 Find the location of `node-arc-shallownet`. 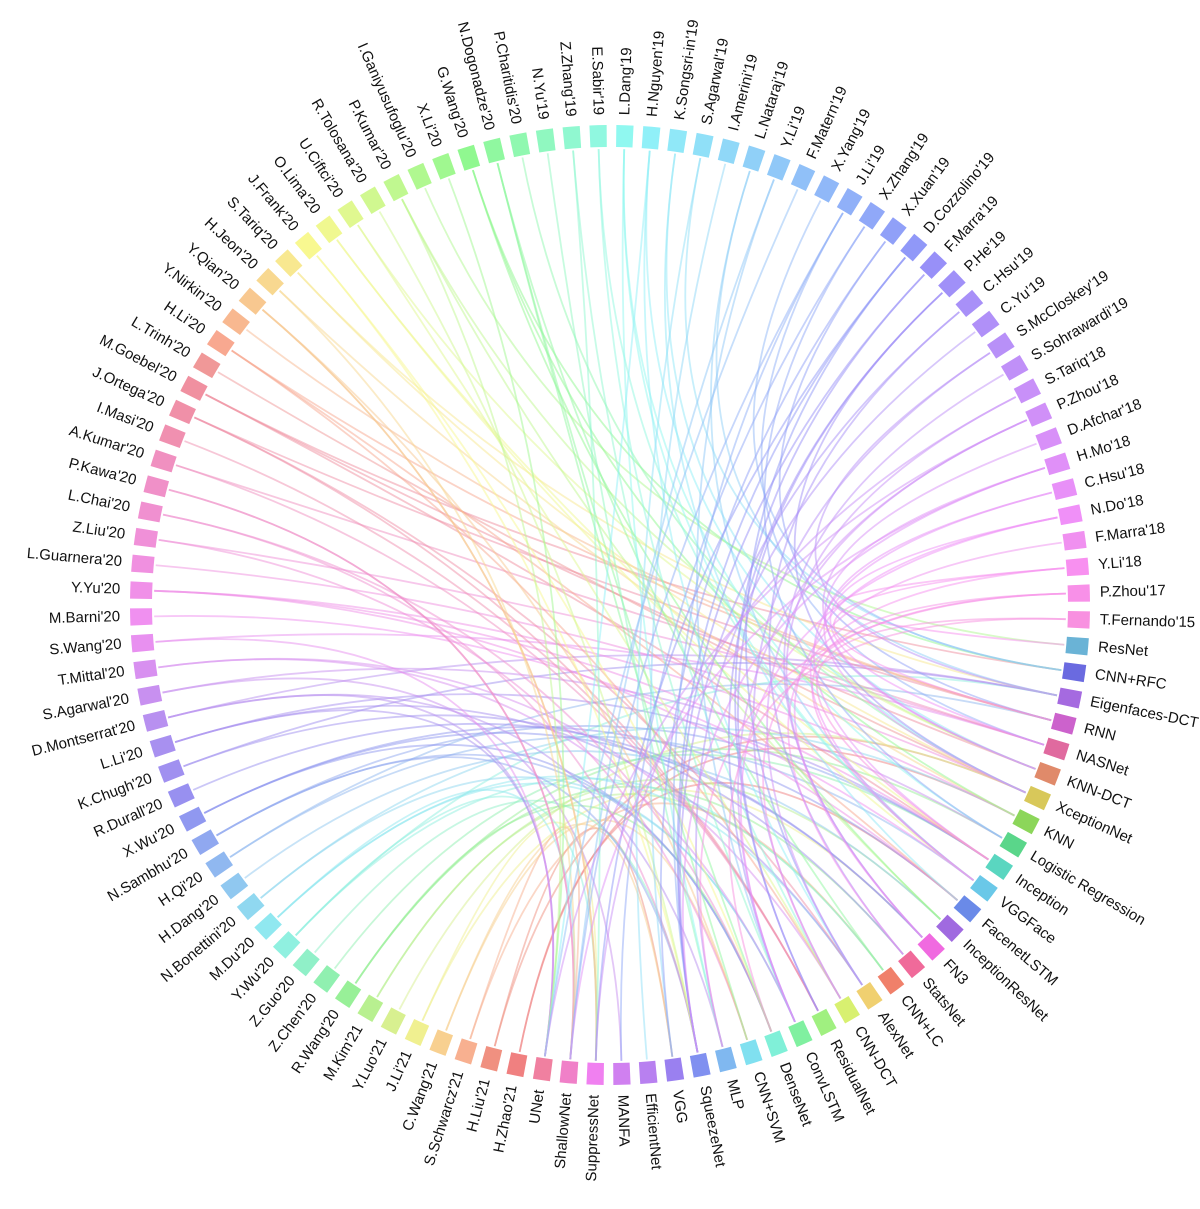

node-arc-shallownet is located at coordinates (569, 1072).